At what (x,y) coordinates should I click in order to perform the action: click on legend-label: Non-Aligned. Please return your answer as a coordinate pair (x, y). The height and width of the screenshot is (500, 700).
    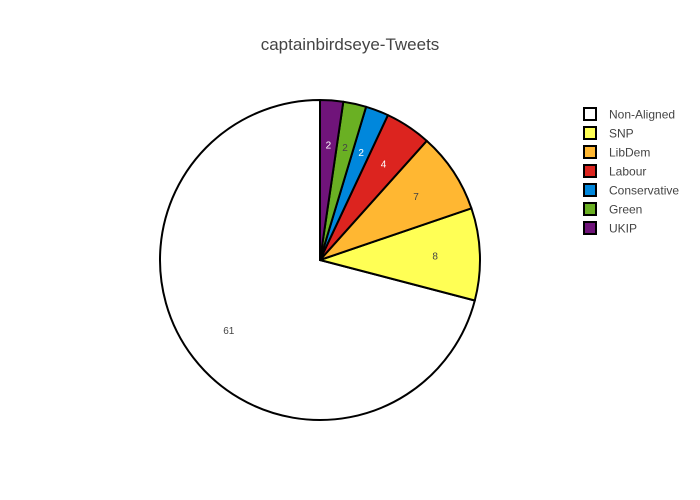
    Looking at the image, I should click on (642, 115).